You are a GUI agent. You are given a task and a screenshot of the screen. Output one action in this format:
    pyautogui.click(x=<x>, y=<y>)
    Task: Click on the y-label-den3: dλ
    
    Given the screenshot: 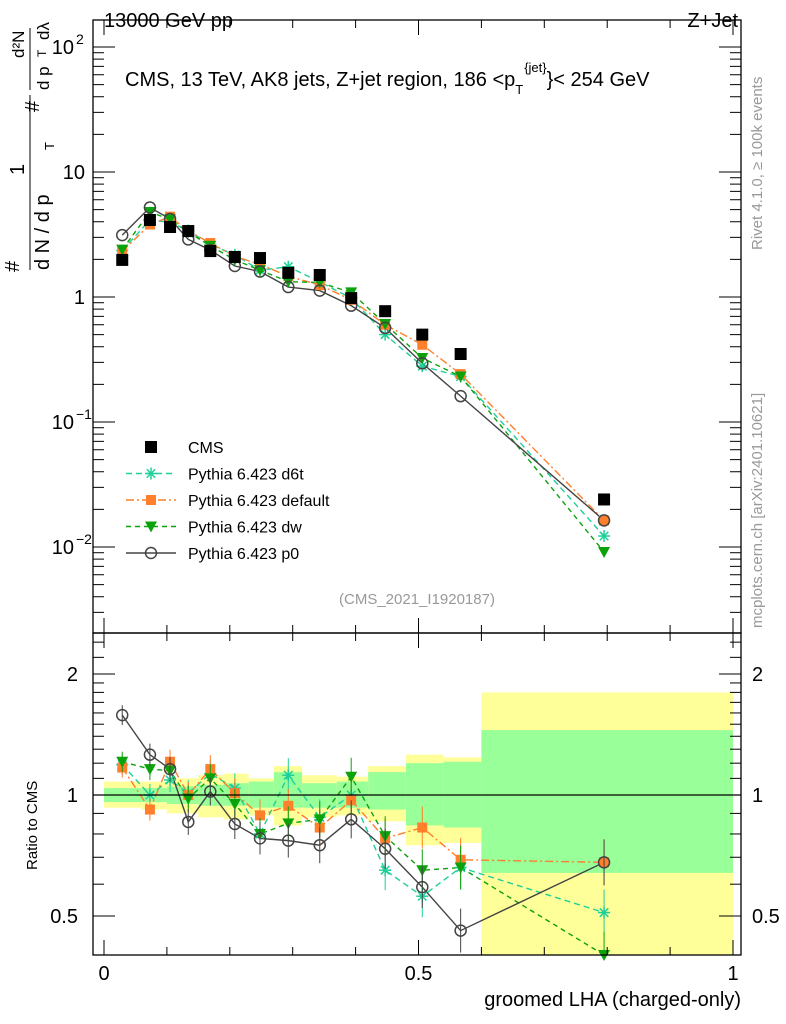 What is the action you would take?
    pyautogui.click(x=43, y=31)
    